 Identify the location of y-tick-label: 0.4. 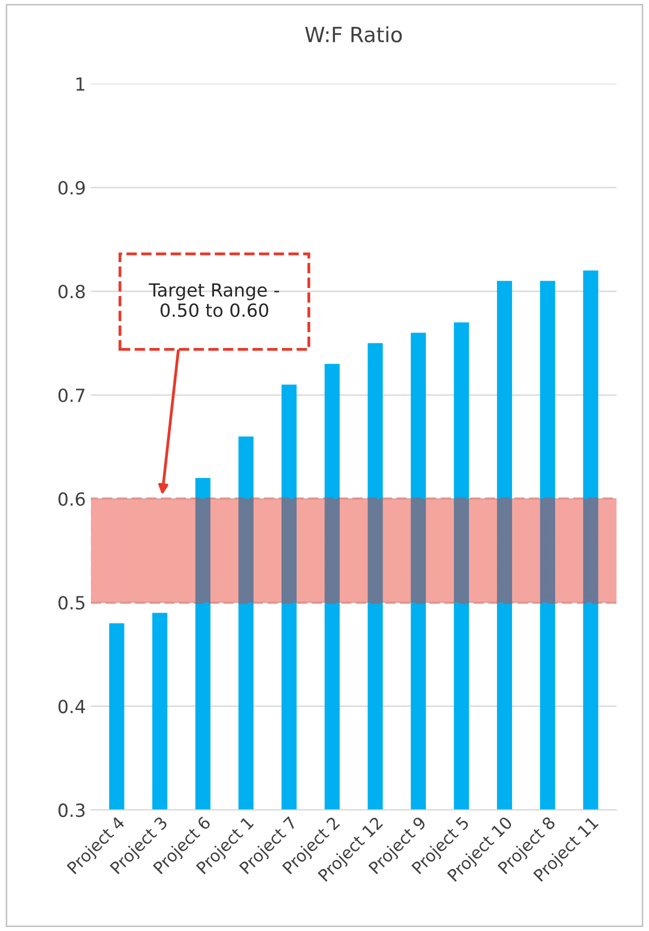
(71, 707).